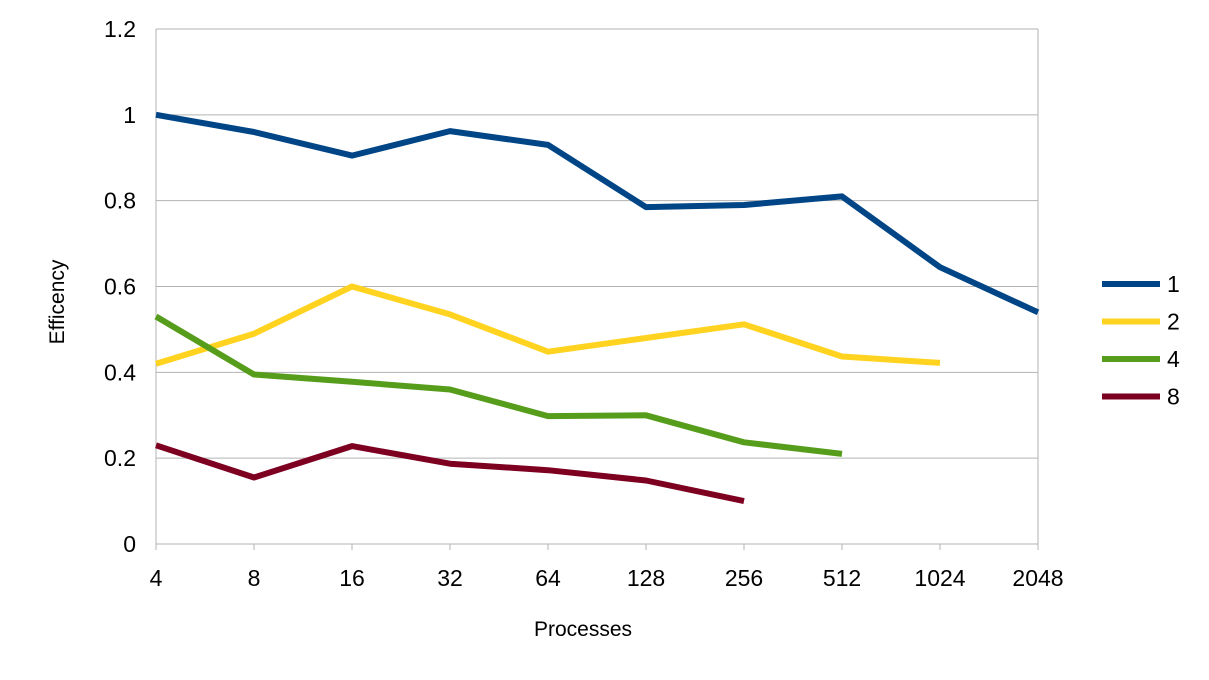  I want to click on legend-label-2: 2, so click(1173, 322).